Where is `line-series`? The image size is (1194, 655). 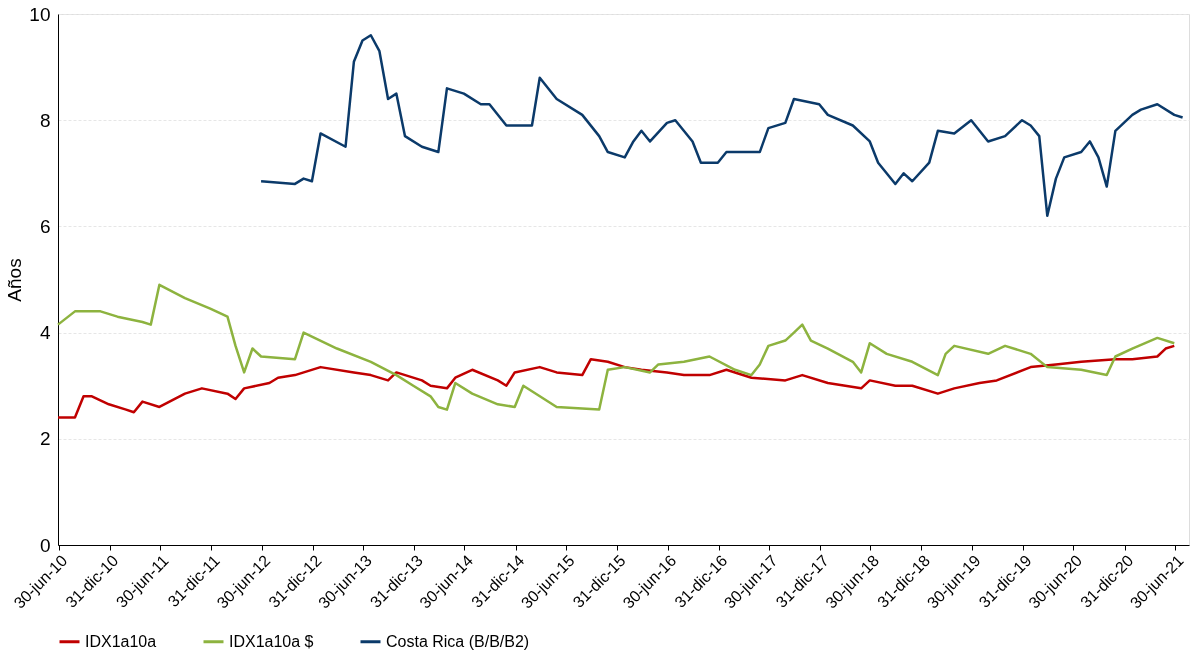 line-series is located at coordinates (616, 381).